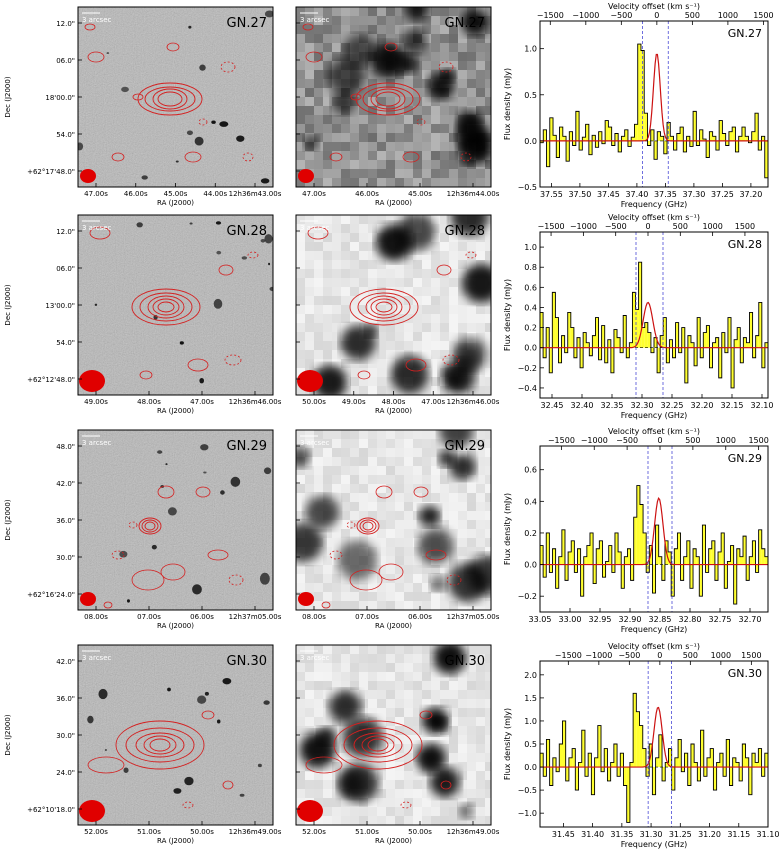 The image size is (782, 862). I want to click on x-tick-label: 32.15, so click(732, 405).